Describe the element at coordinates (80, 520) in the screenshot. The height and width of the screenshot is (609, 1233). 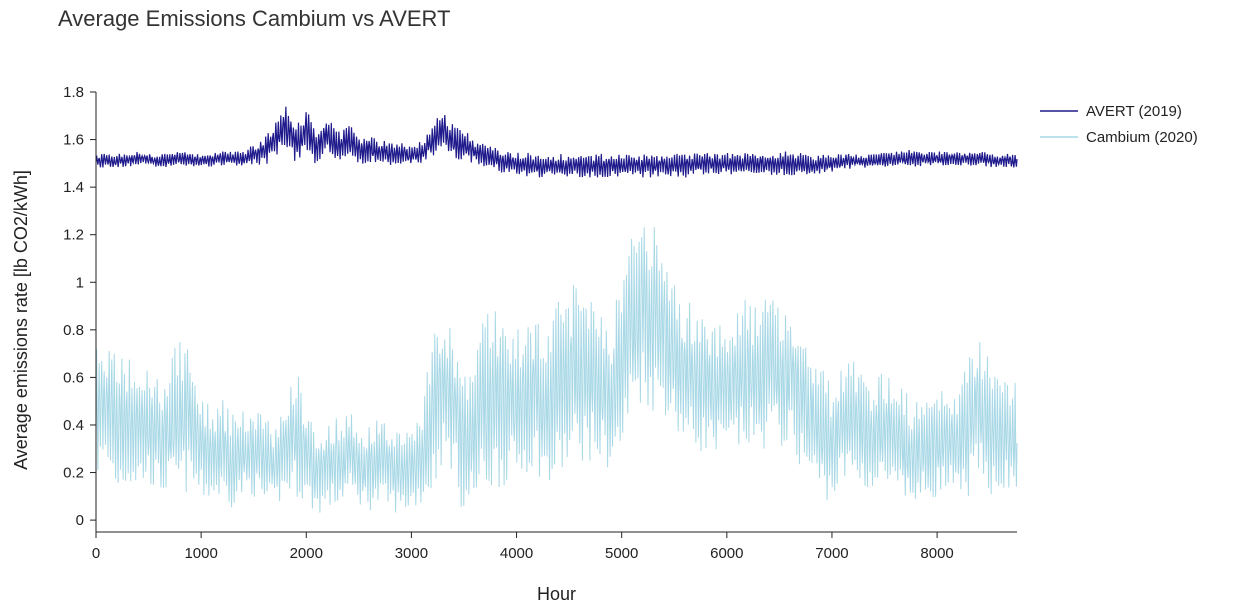
I see `y-tick-label: 0` at that location.